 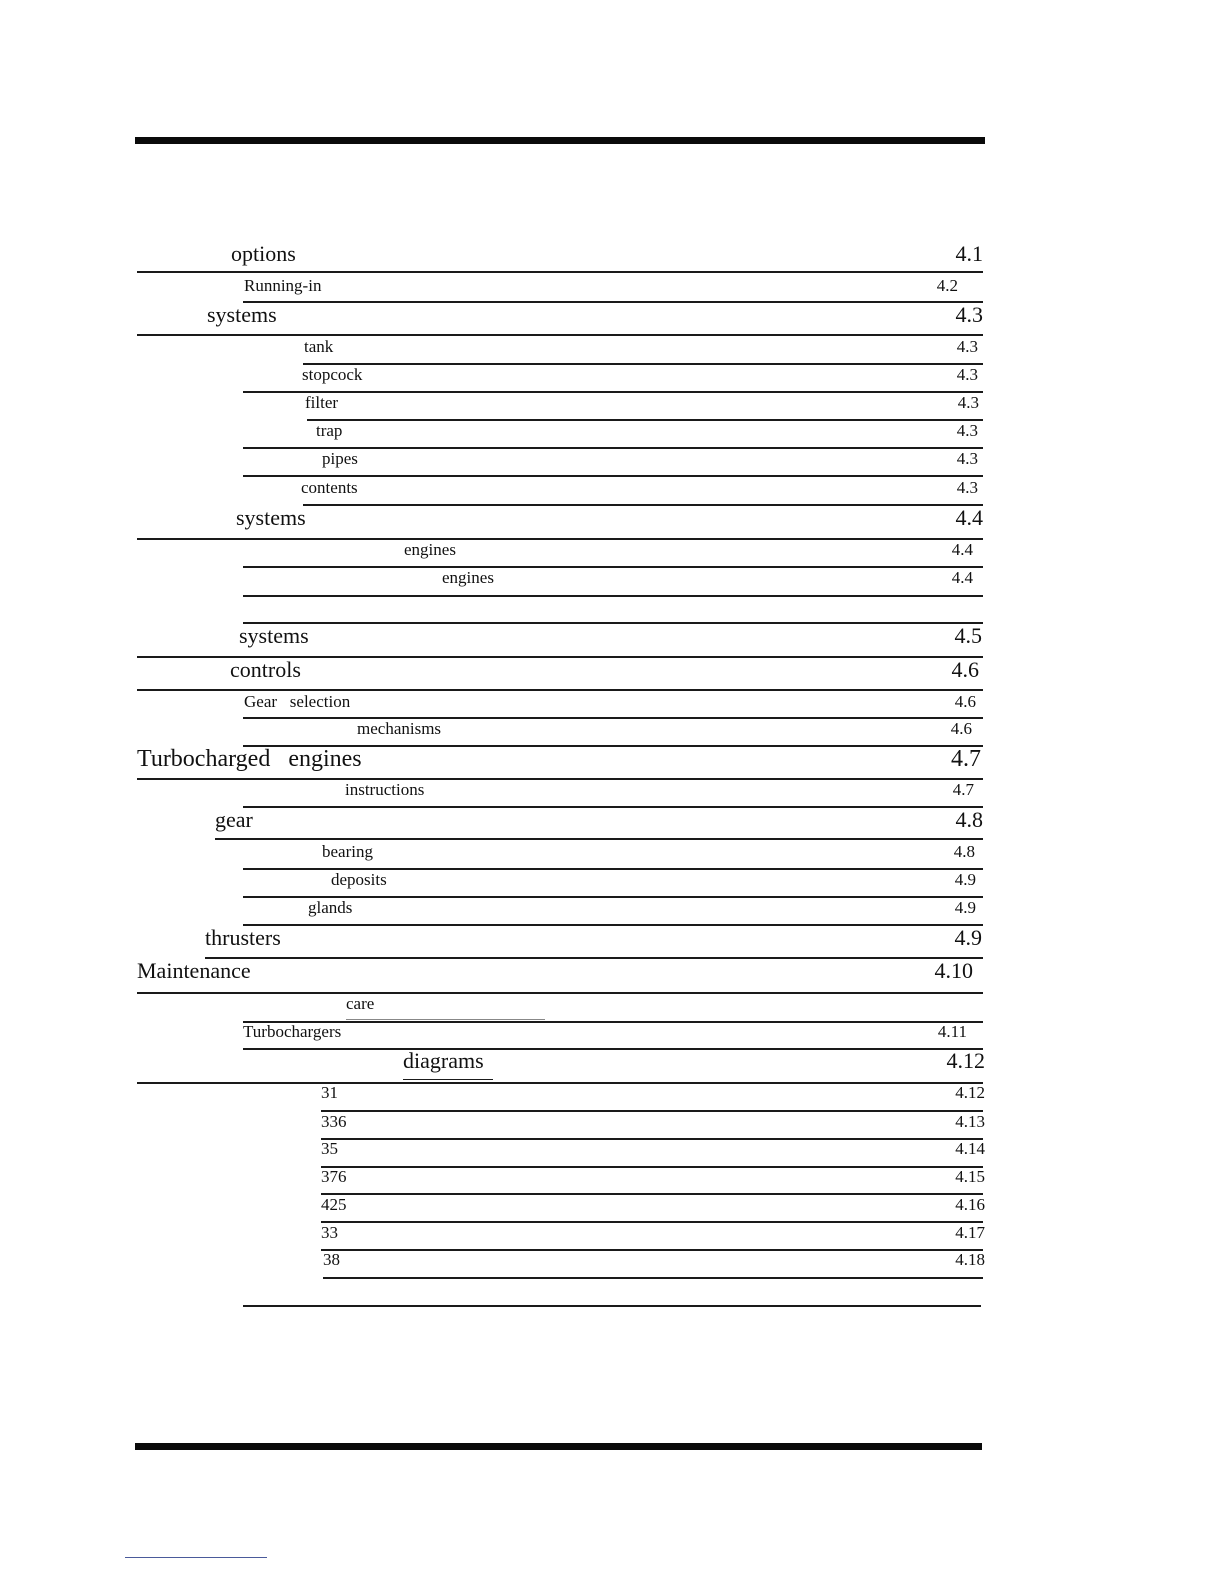 What do you see at coordinates (243, 938) in the screenshot?
I see `toc-entry-label: thrusters` at bounding box center [243, 938].